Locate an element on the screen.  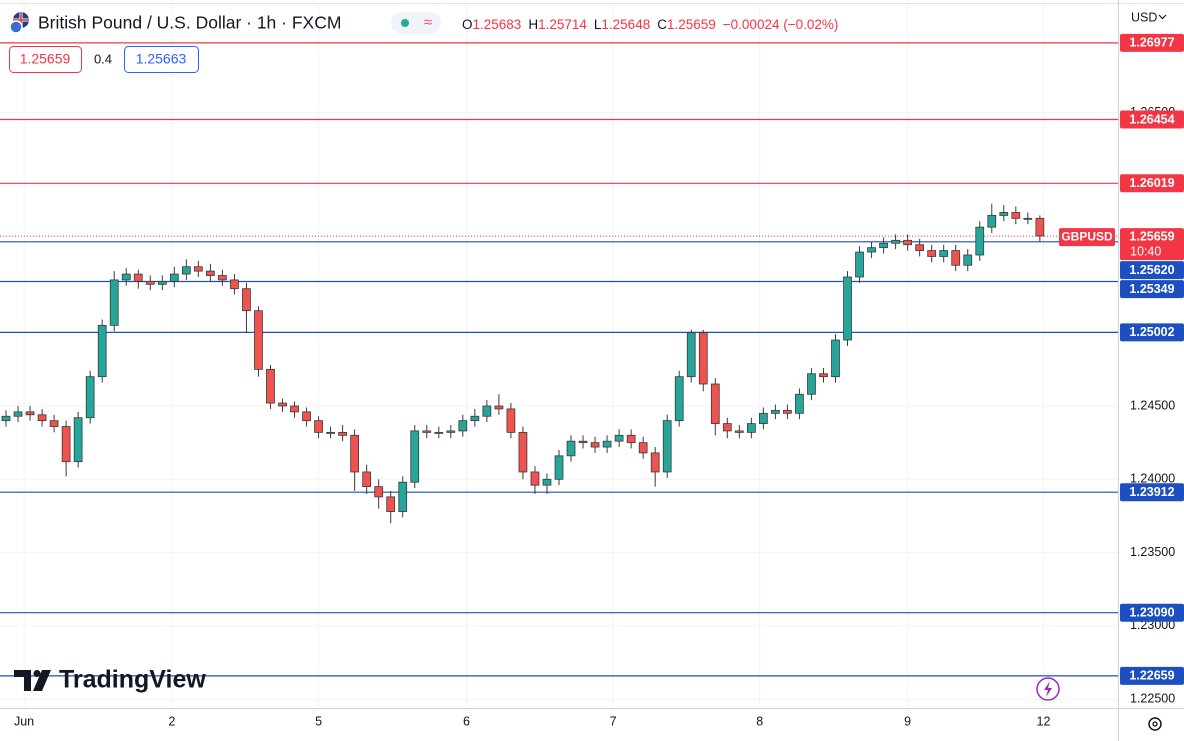
last-price-box is located at coordinates (1152, 244).